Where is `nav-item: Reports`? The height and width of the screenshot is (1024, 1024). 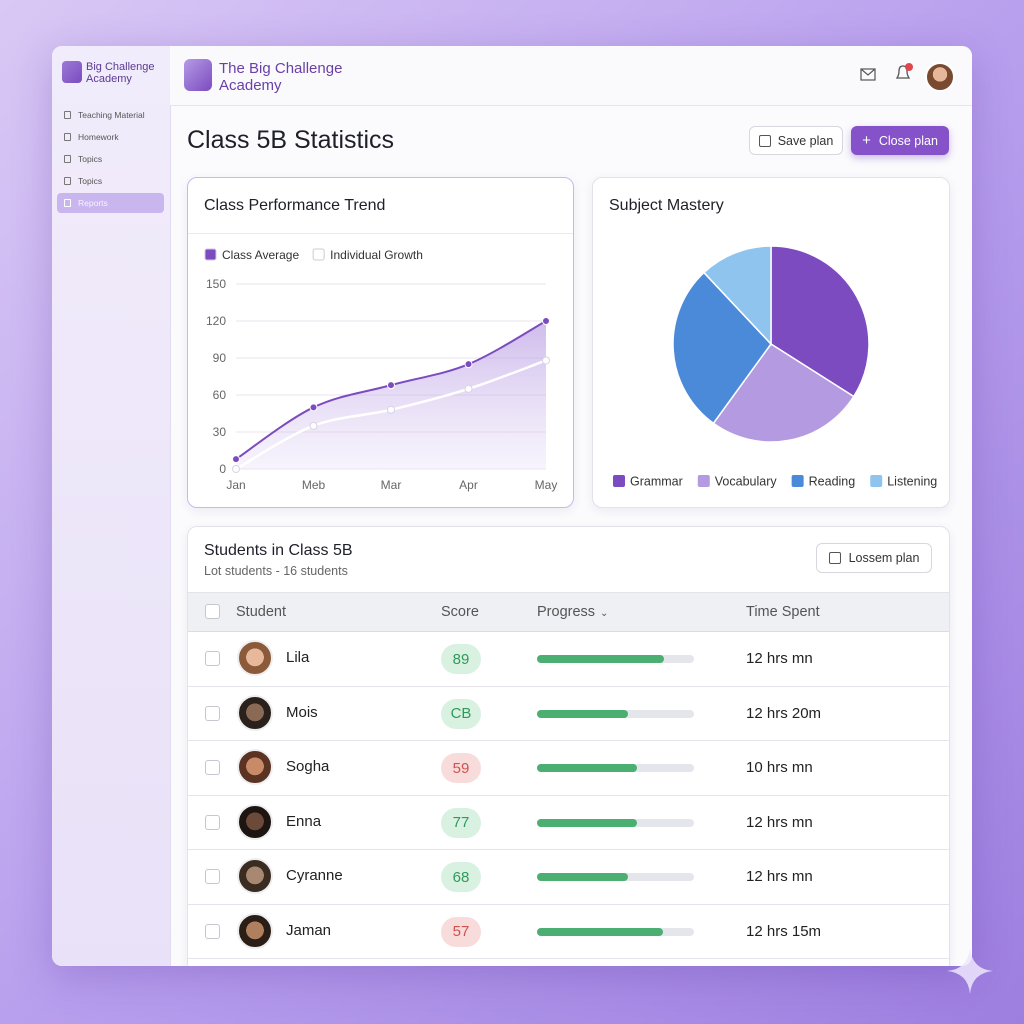 nav-item: Reports is located at coordinates (110, 203).